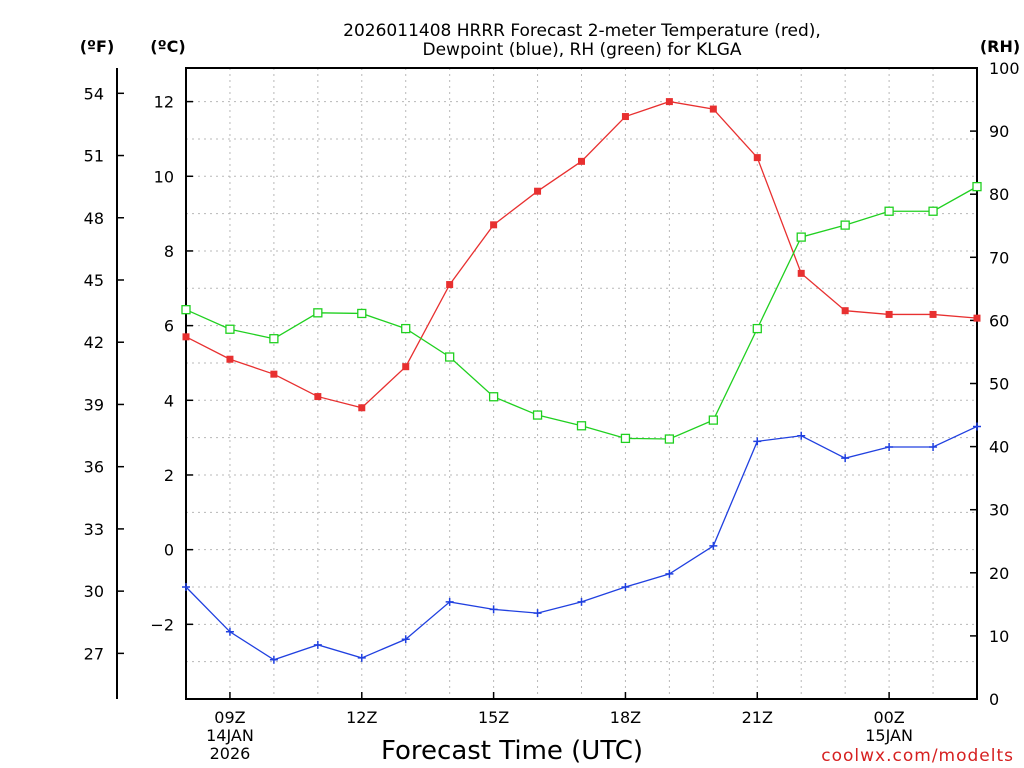 Image resolution: width=1024 pixels, height=768 pixels. Describe the element at coordinates (999, 194) in the screenshot. I see `rh-tick-label: 80` at that location.